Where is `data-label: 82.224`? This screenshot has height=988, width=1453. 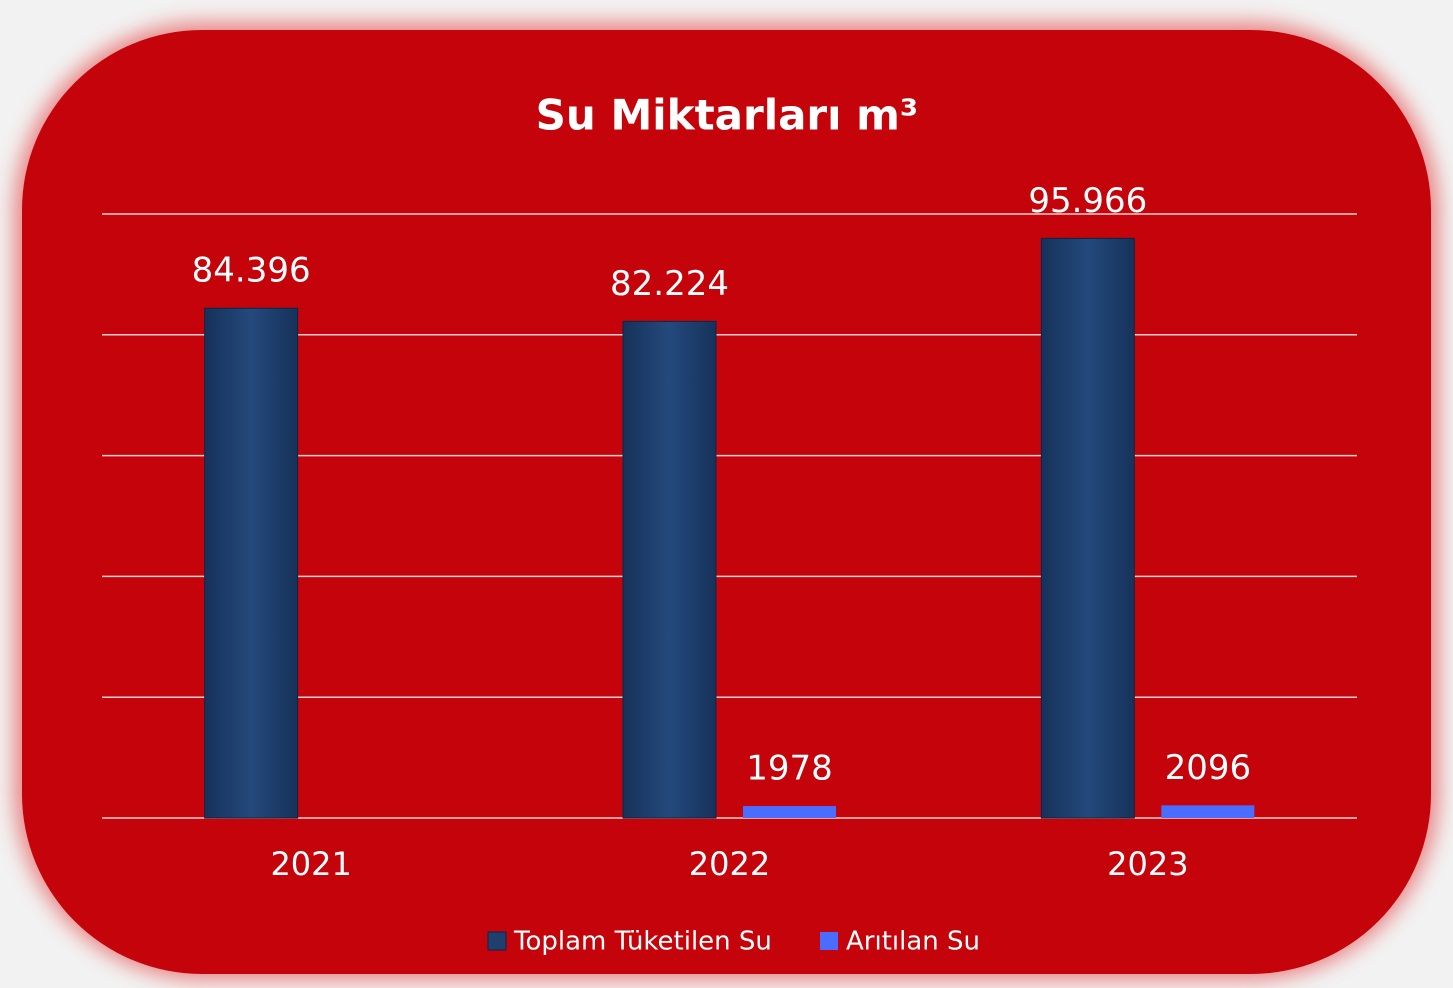
data-label: 82.224 is located at coordinates (669, 284).